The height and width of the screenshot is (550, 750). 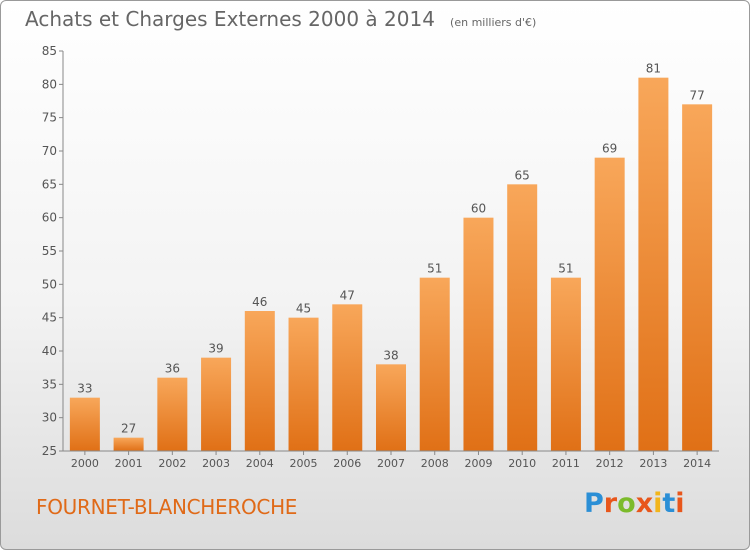 What do you see at coordinates (565, 364) in the screenshot?
I see `bar-2011` at bounding box center [565, 364].